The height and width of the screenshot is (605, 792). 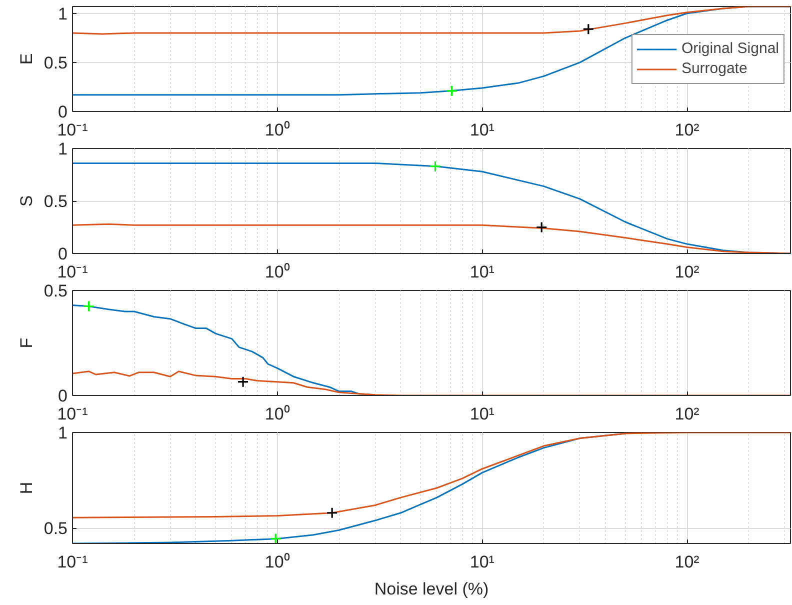 I want to click on y-axis-title: E, so click(x=26, y=59).